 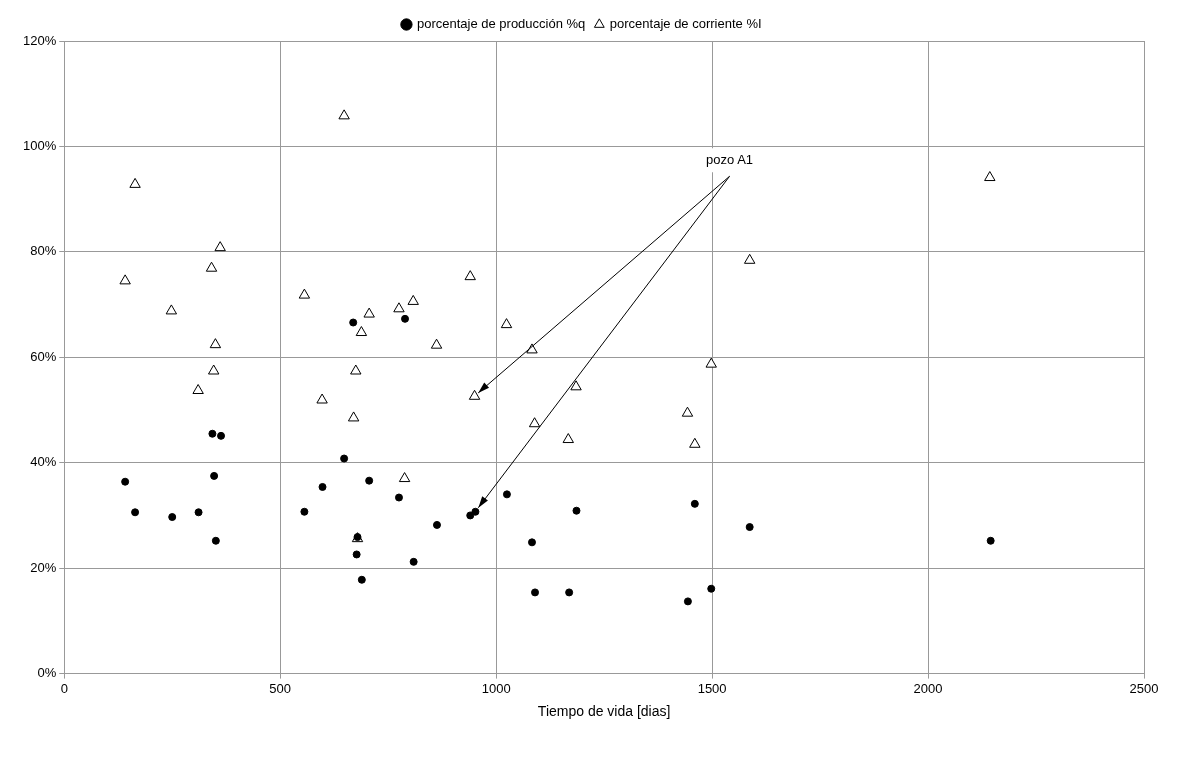 What do you see at coordinates (501, 24) in the screenshot?
I see `legend-label: porcentaje de producción %q` at bounding box center [501, 24].